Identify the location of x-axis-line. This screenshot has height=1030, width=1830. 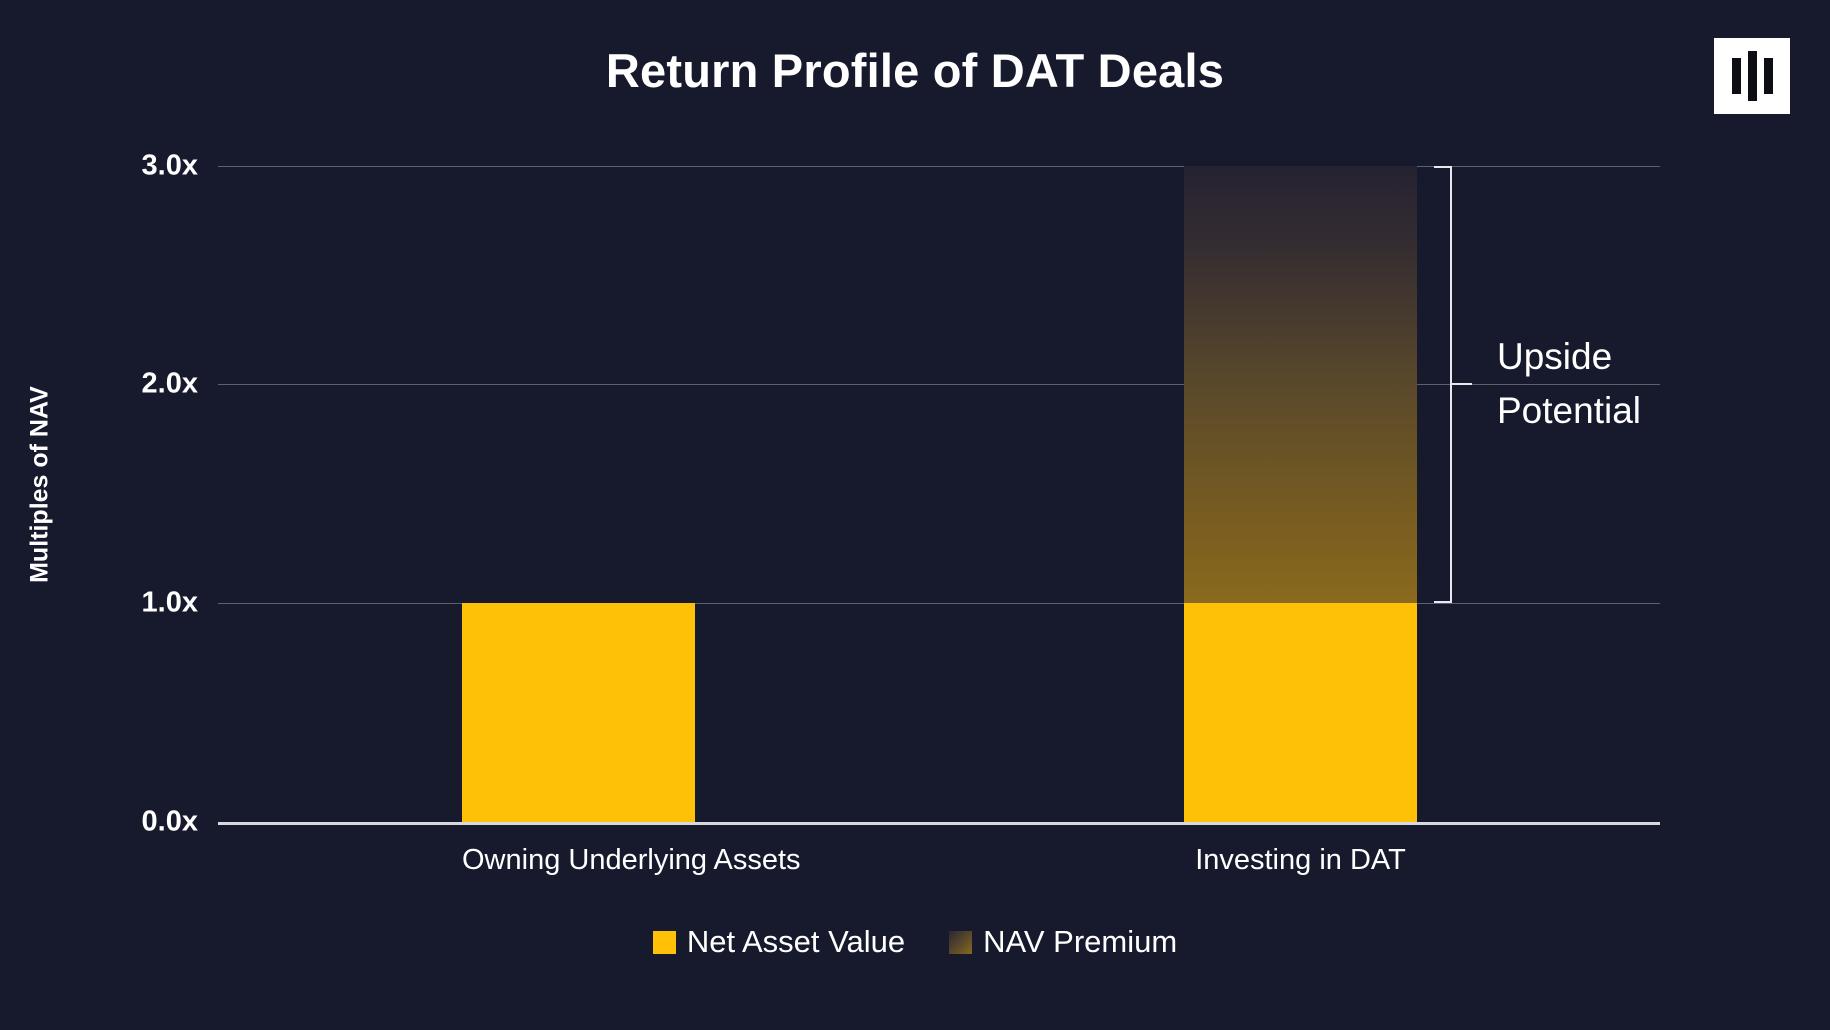
(939, 823).